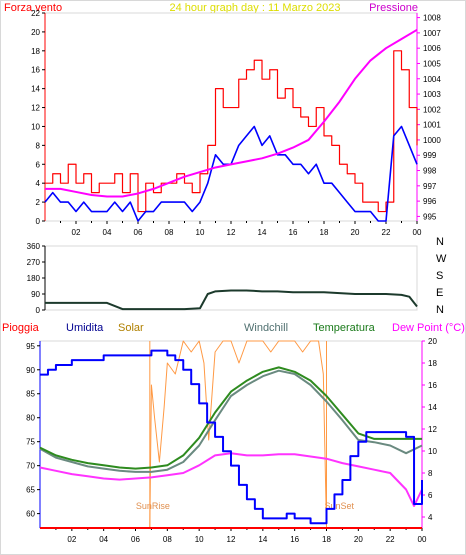 This screenshot has height=555, width=466. Describe the element at coordinates (293, 232) in the screenshot. I see `wind-x-axis-tick-label: 16` at that location.